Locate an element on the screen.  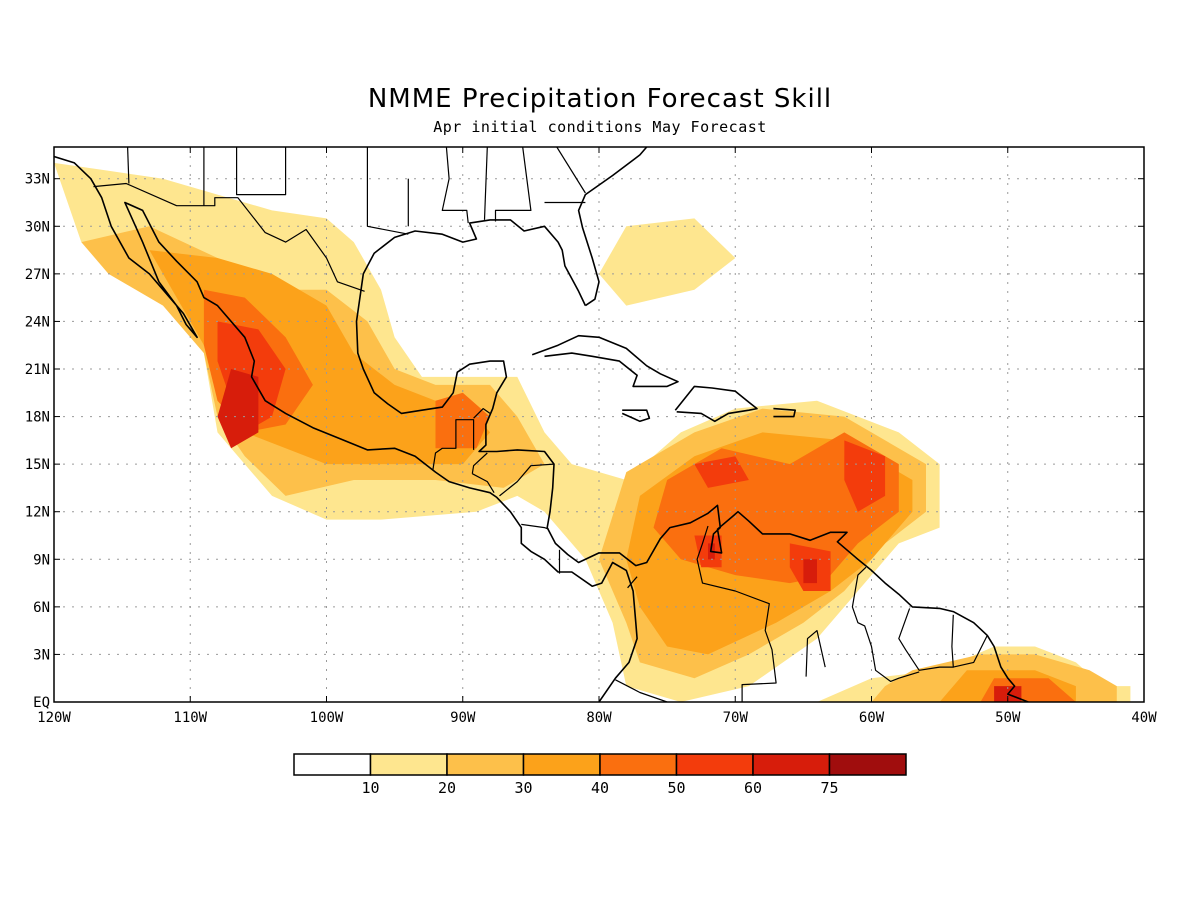
legend-label: 60 is located at coordinates (753, 788).